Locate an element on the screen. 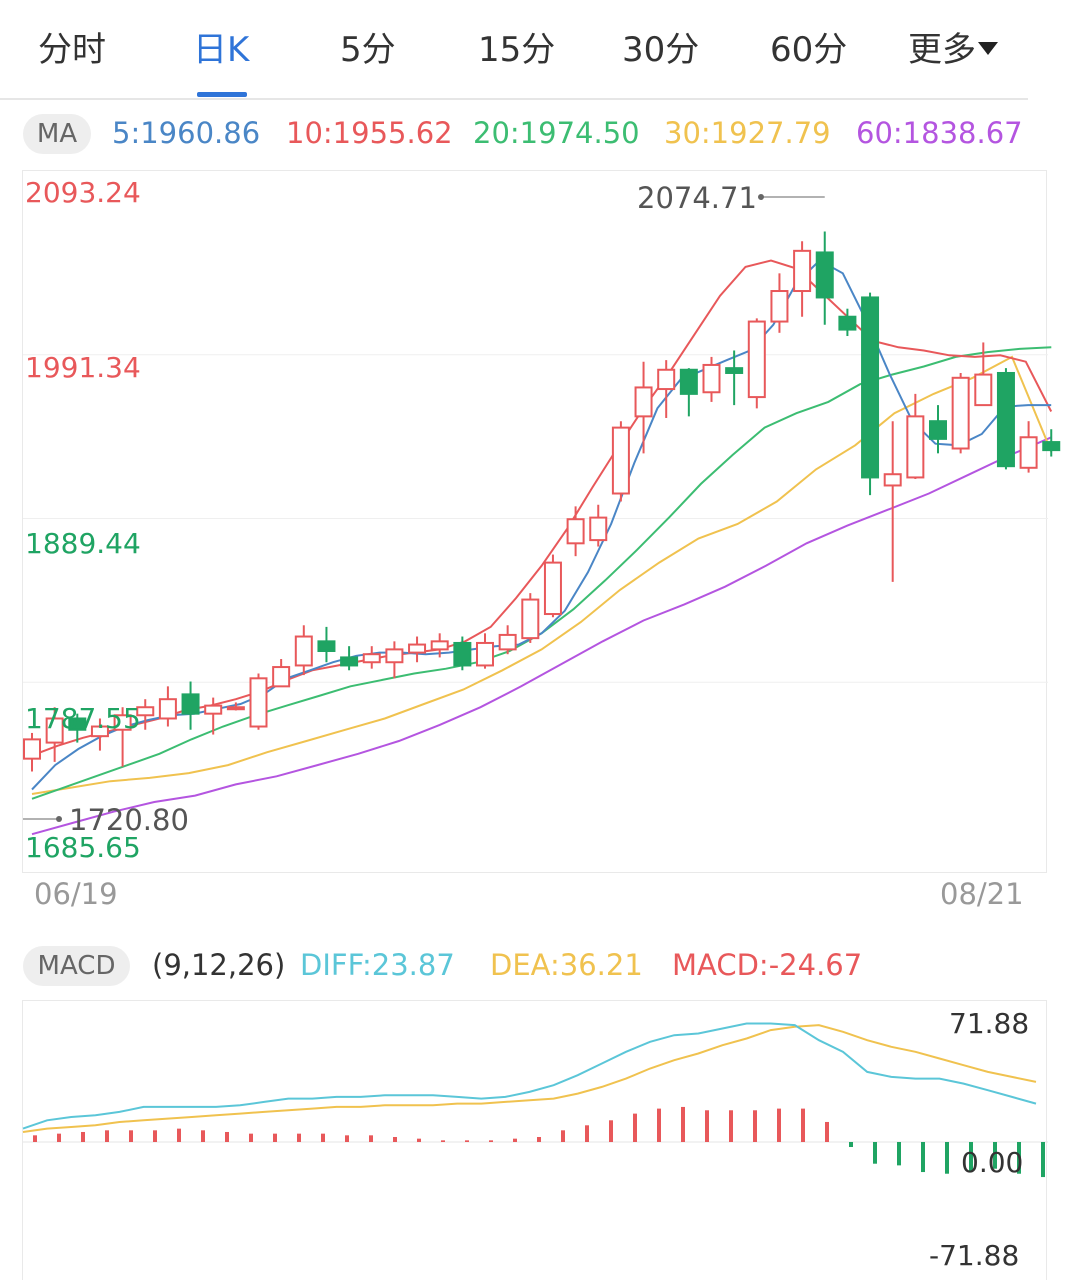 The width and height of the screenshot is (1070, 1281). tab-timeshare: 分时 is located at coordinates (72, 50).